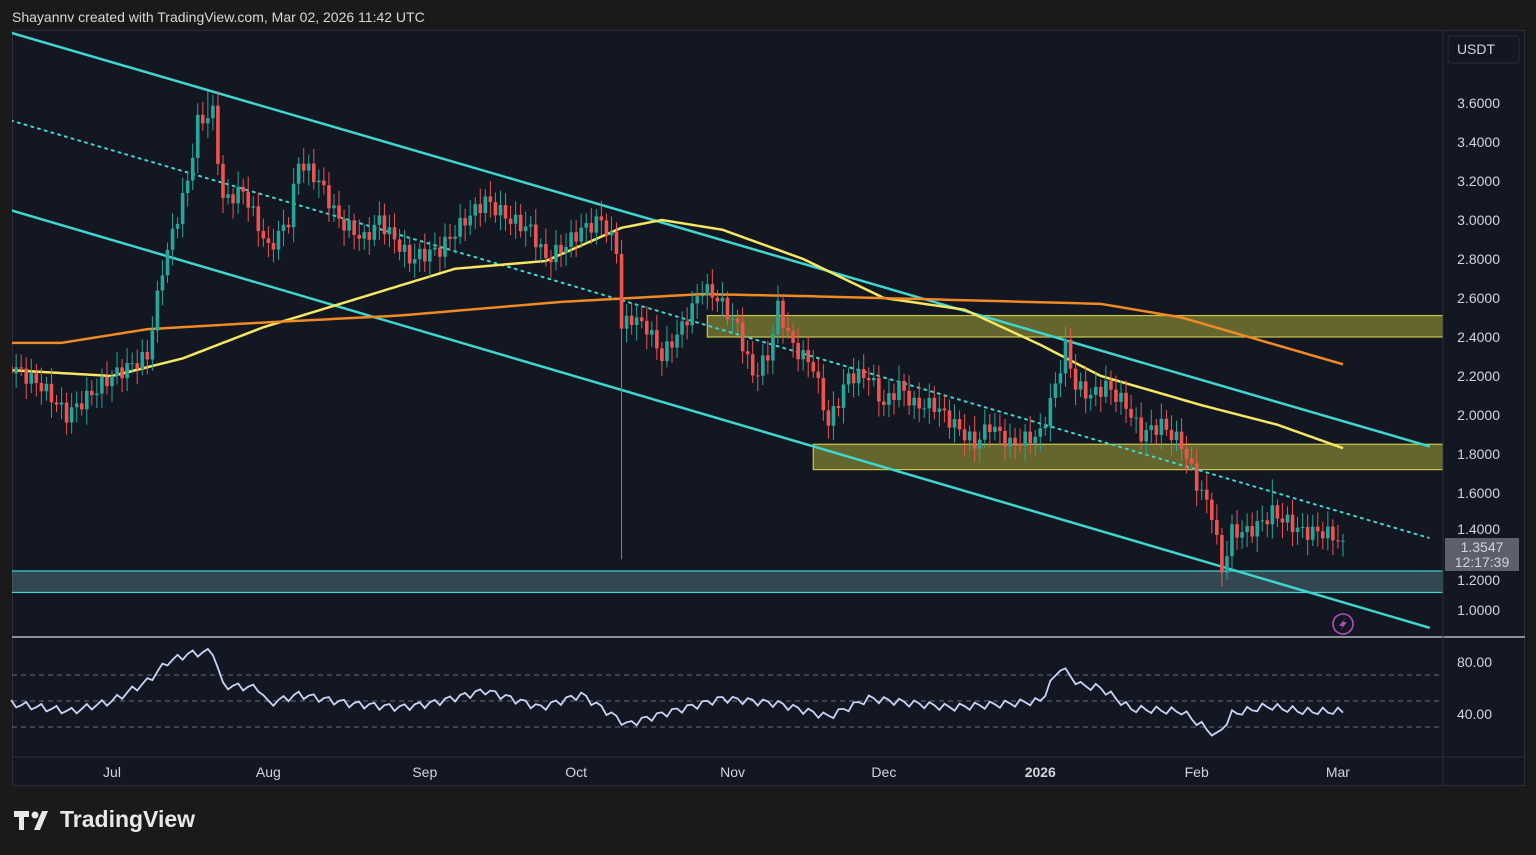  Describe the element at coordinates (1476, 49) in the screenshot. I see `currency-label: USDT` at that location.